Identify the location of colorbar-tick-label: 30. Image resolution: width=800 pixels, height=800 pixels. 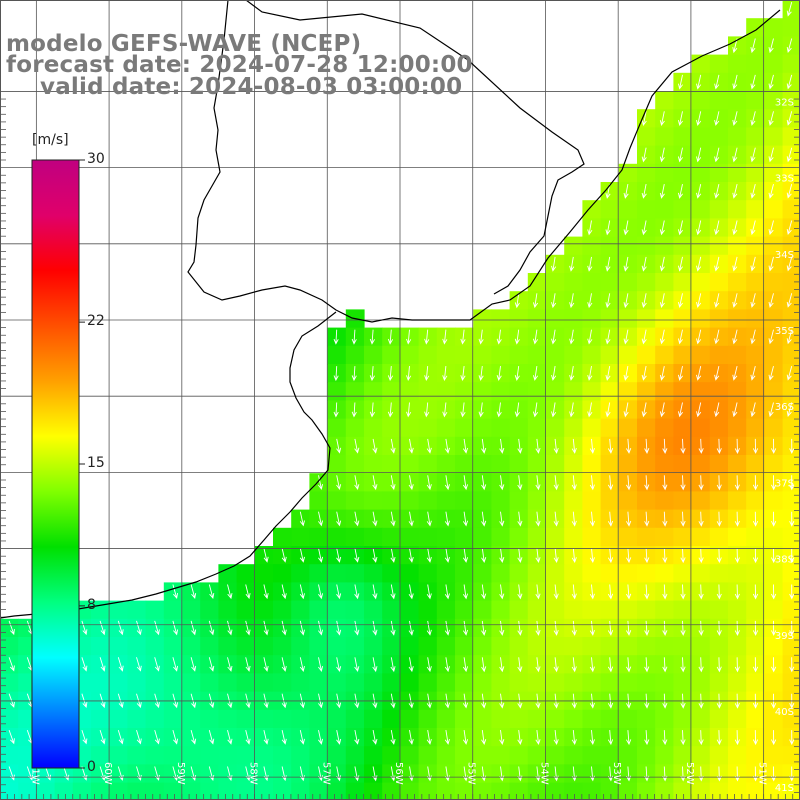
(96, 159).